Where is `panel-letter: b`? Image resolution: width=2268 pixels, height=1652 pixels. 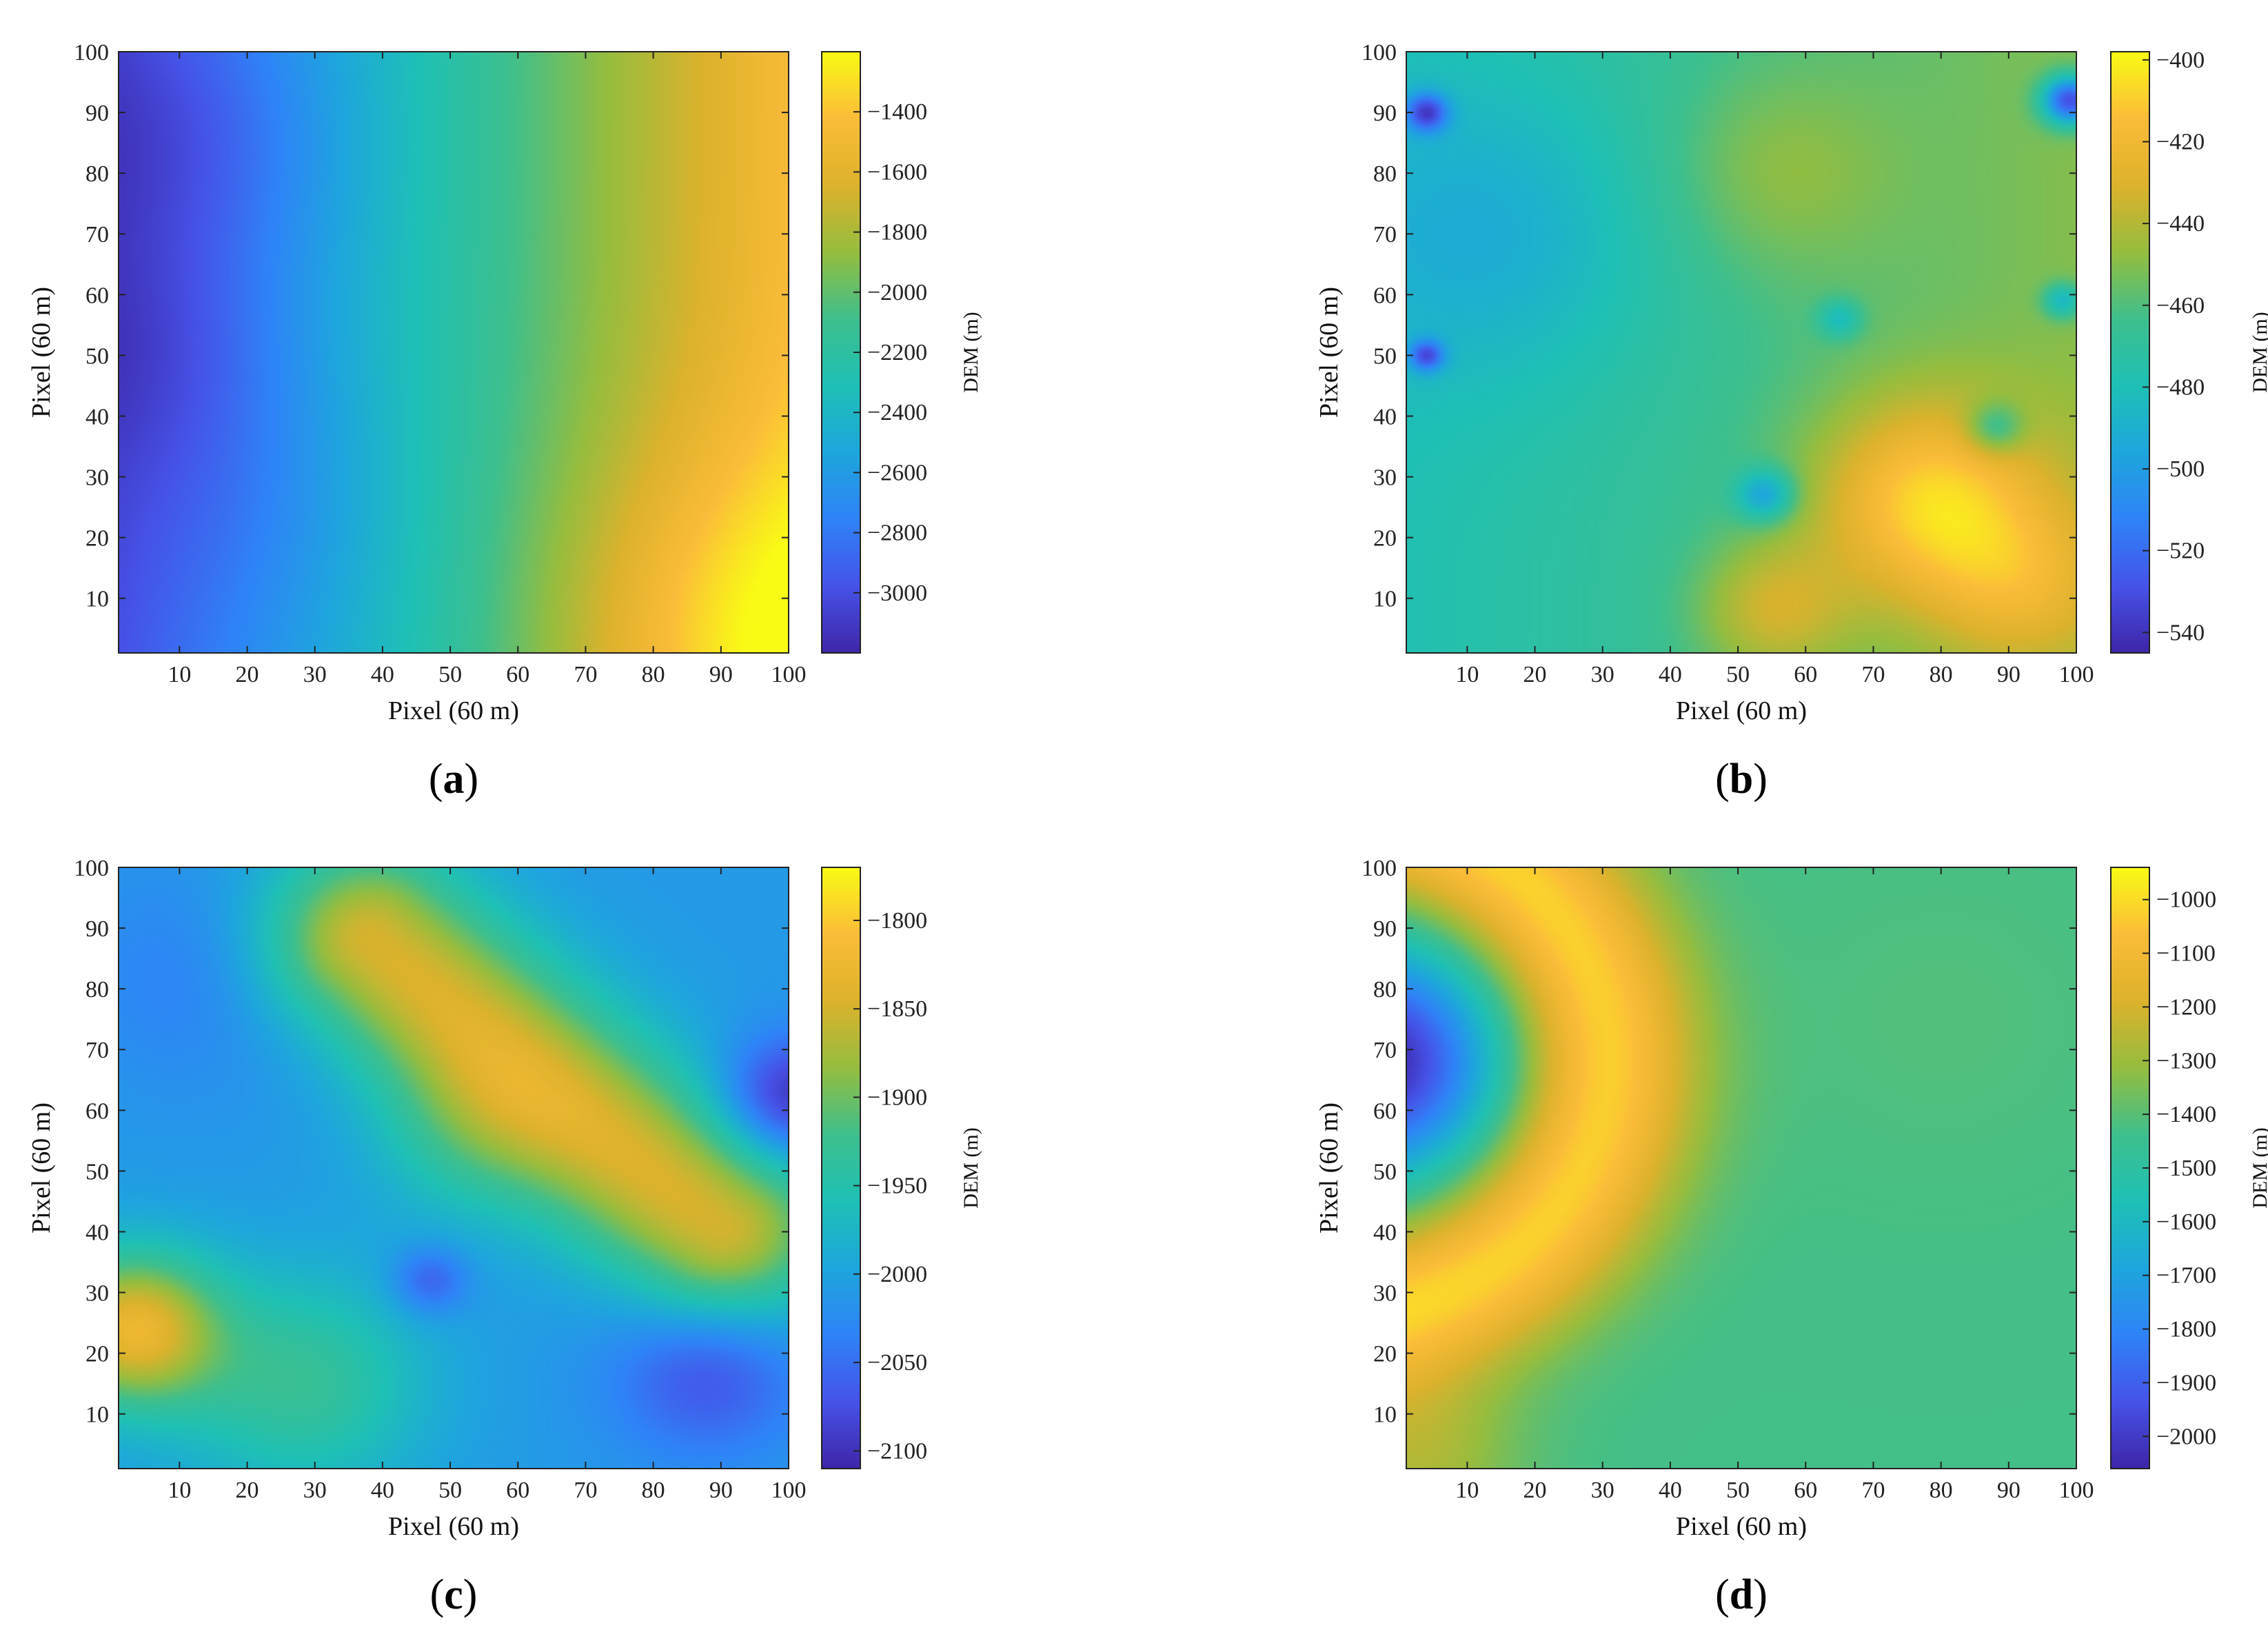
panel-letter: b is located at coordinates (1741, 780).